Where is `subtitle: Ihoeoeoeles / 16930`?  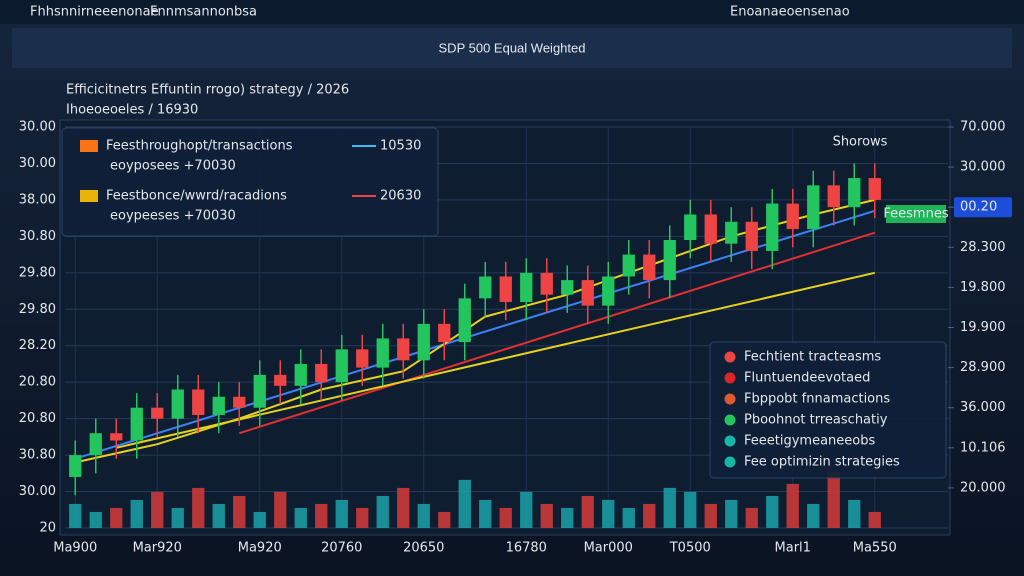 subtitle: Ihoeoeoeles / 16930 is located at coordinates (132, 110).